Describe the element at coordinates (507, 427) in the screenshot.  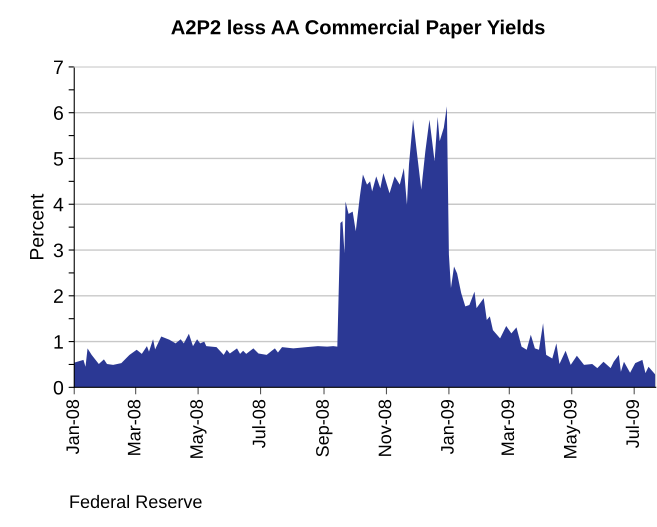
I see `x-tick-label: Mar-09` at that location.